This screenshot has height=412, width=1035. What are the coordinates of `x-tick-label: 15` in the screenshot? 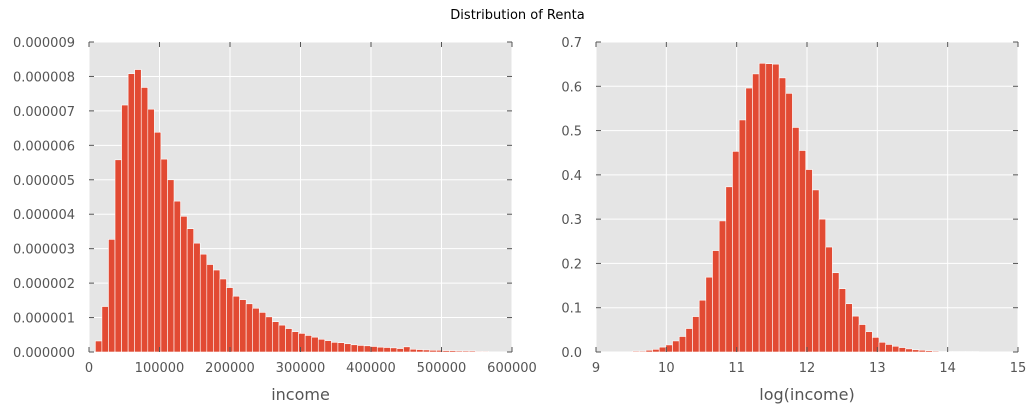 It's located at (1018, 368).